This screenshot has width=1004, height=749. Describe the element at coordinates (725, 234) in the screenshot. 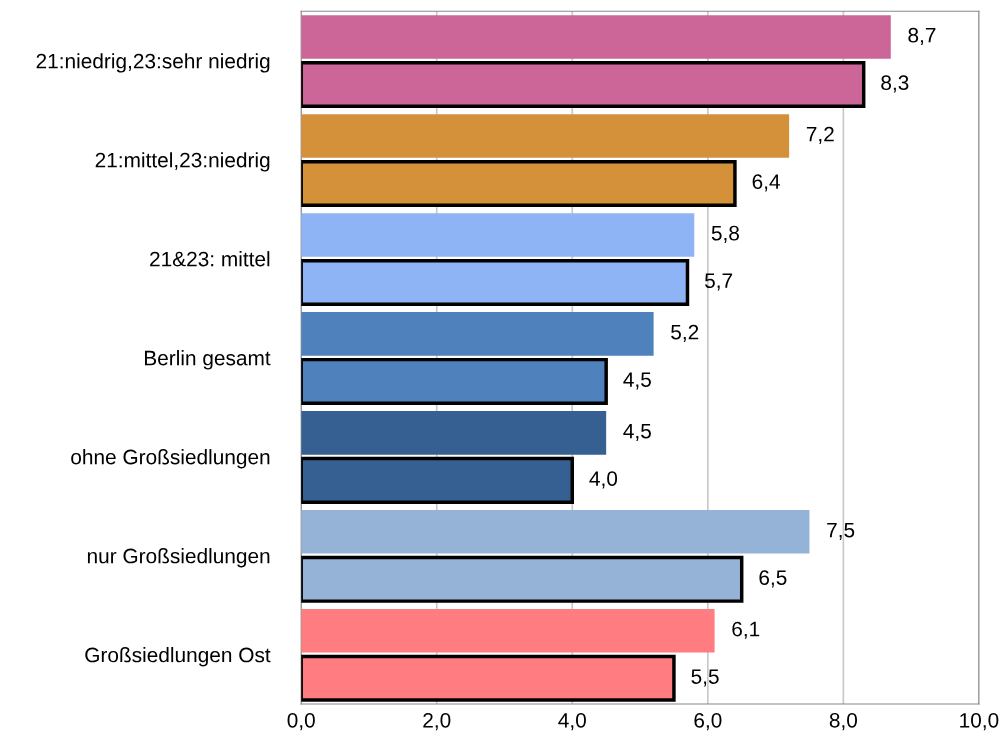

I see `data-label: 5,8` at that location.